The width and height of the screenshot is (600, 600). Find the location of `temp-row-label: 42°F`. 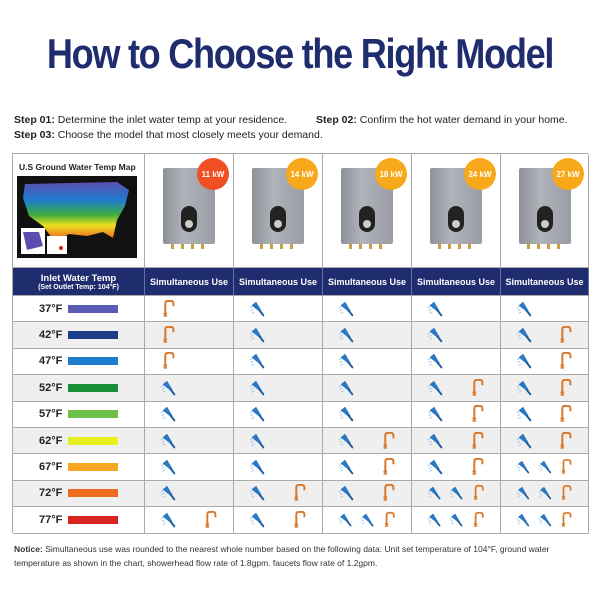

temp-row-label: 42°F is located at coordinates (79, 335).